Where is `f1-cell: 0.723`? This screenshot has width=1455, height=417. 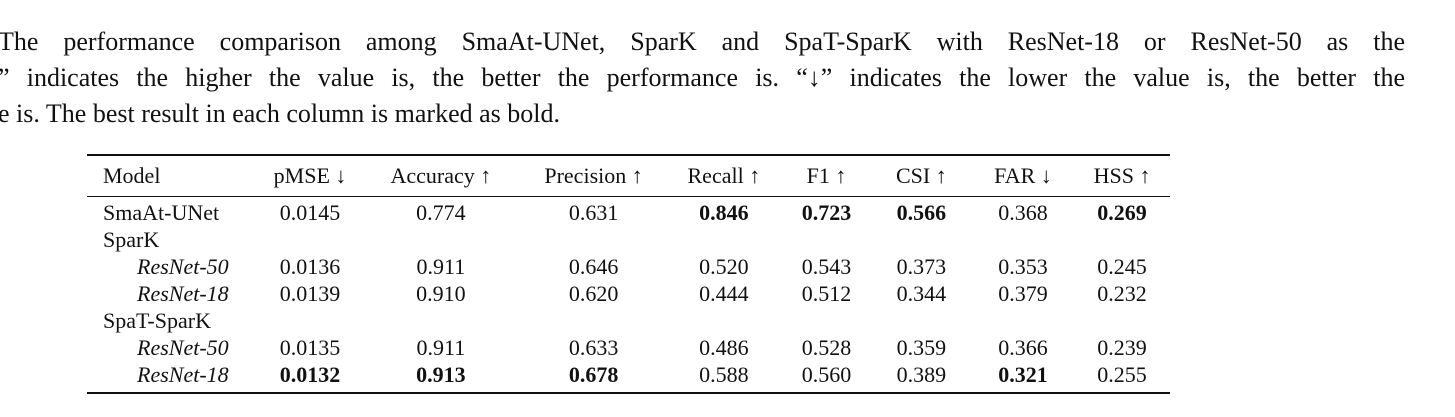
f1-cell: 0.723 is located at coordinates (826, 212).